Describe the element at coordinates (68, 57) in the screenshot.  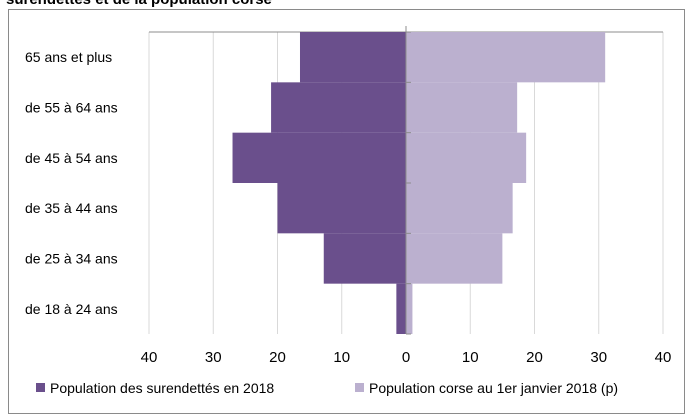
I see `category-label: 65 ans et plus` at that location.